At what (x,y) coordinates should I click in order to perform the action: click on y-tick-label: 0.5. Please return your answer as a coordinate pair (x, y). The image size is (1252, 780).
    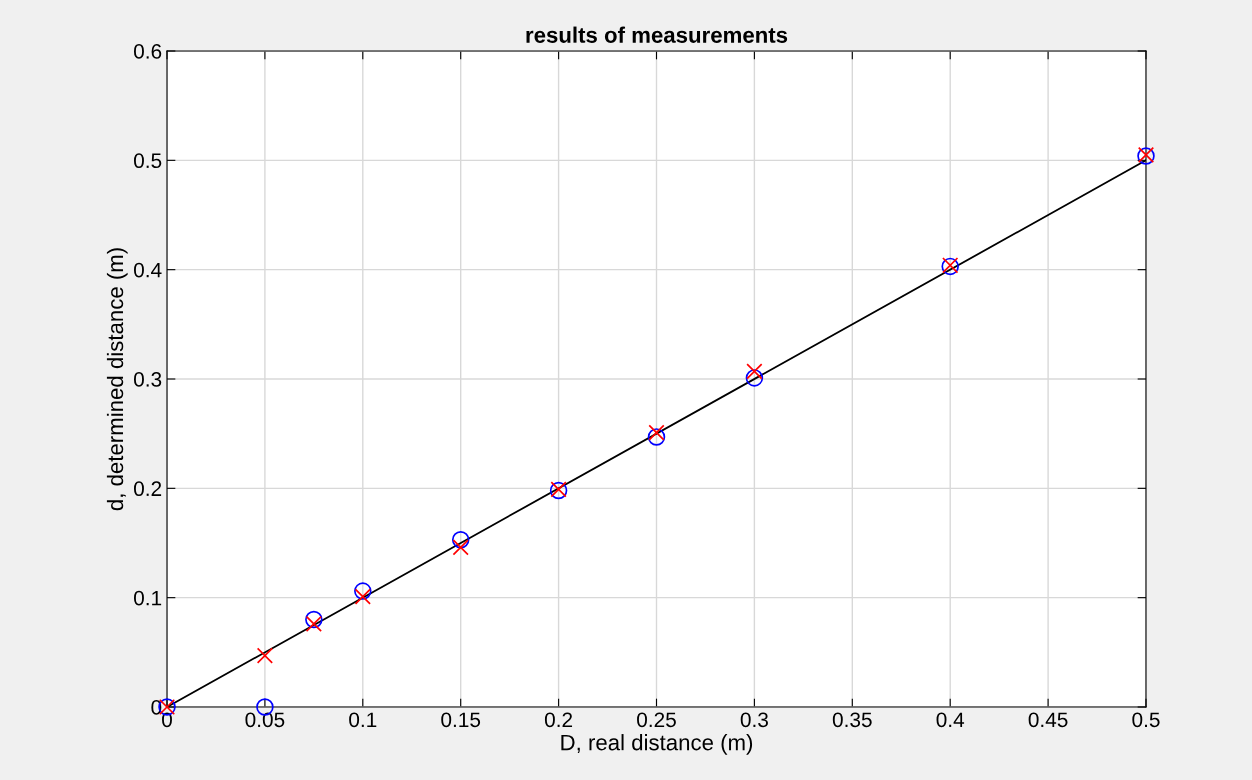
    Looking at the image, I should click on (147, 161).